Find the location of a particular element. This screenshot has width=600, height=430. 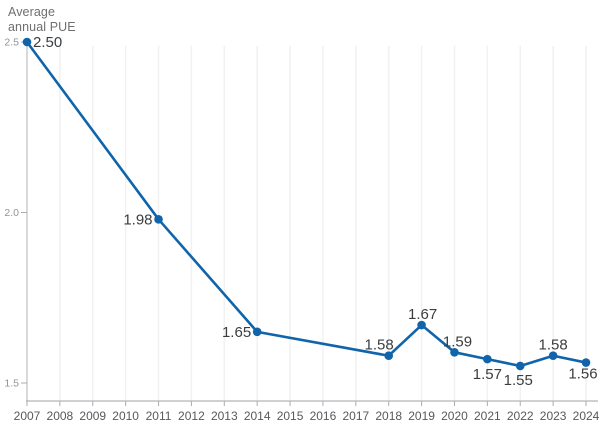

x-tick-label: 2024 is located at coordinates (586, 416).